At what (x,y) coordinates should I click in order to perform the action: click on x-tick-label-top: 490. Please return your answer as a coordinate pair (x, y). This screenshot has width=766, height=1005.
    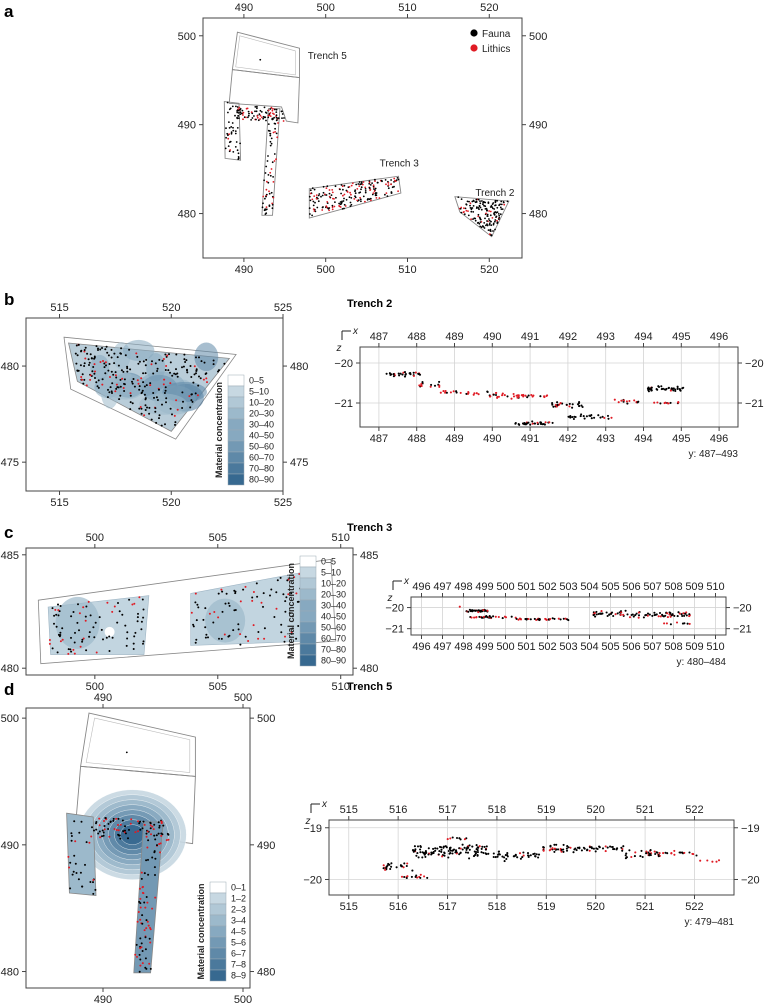
    Looking at the image, I should click on (103, 698).